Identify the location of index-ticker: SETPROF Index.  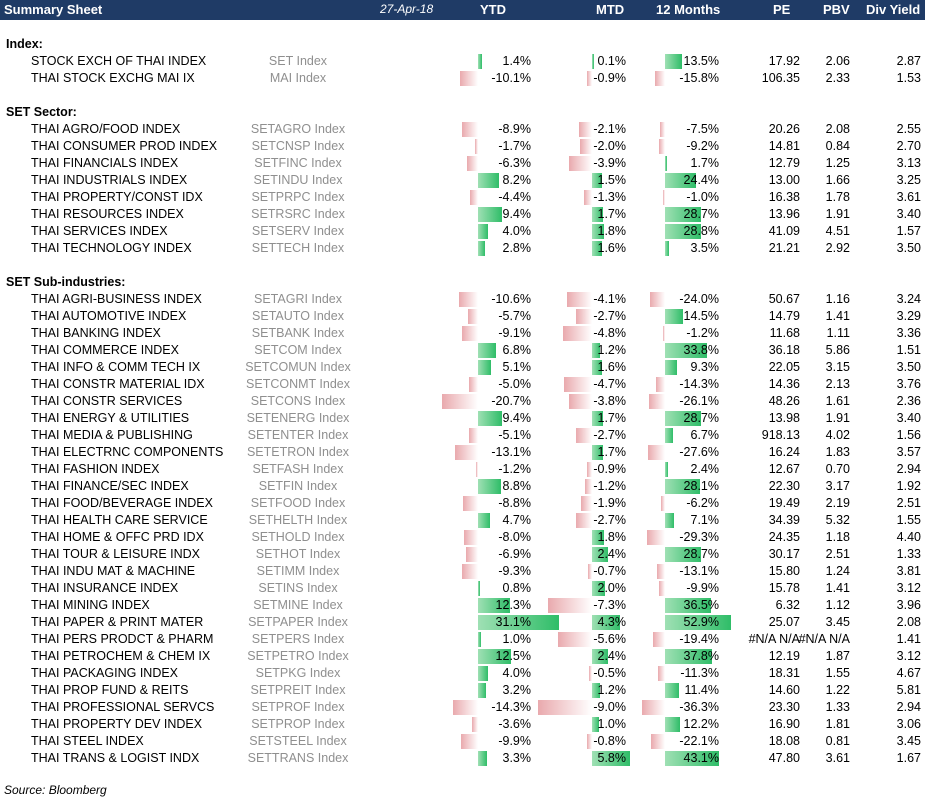
(298, 707).